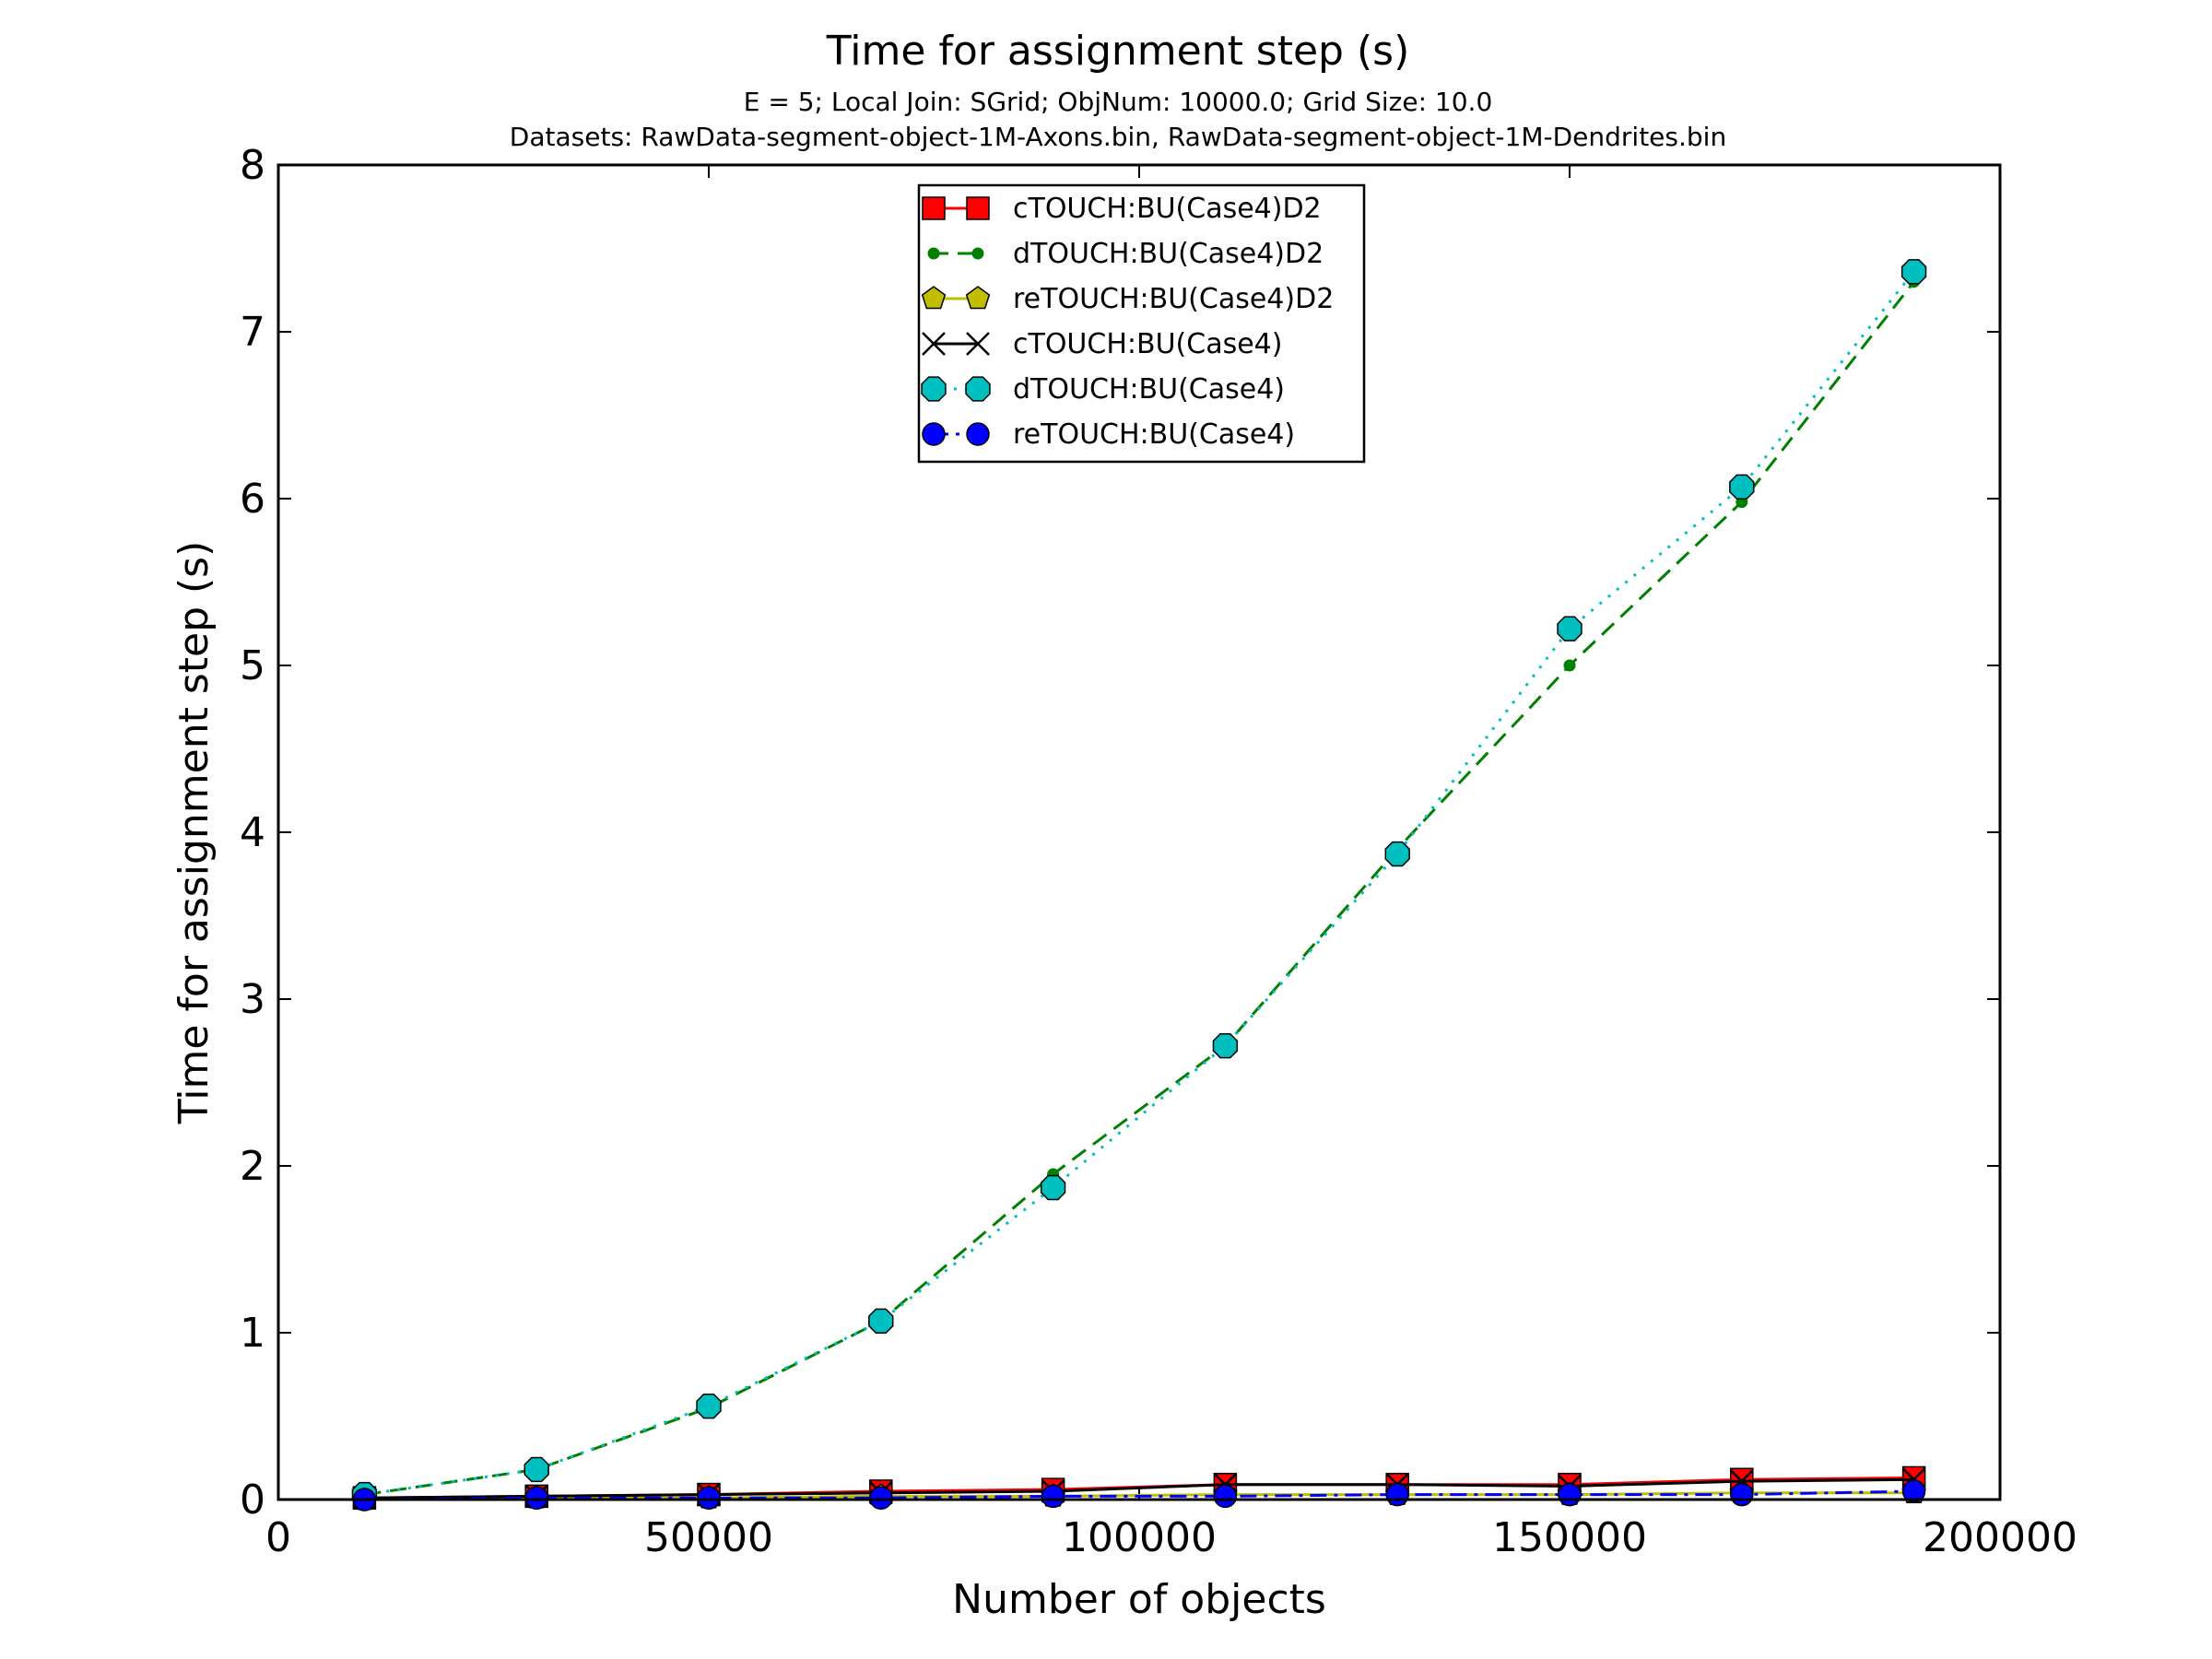 This screenshot has width=2212, height=1659. Describe the element at coordinates (1154, 434) in the screenshot. I see `legend-label: reTOUCH:BU(Case4)` at that location.